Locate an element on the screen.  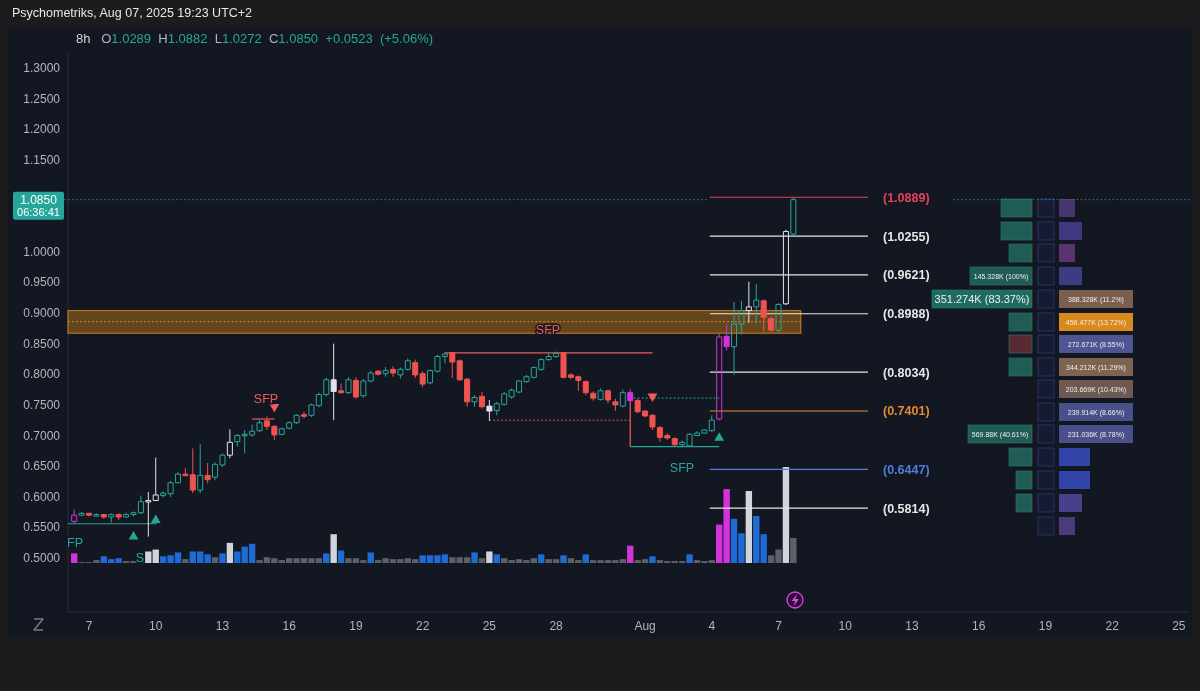
y-tick-label: 0.5500 is located at coordinates (42, 527).